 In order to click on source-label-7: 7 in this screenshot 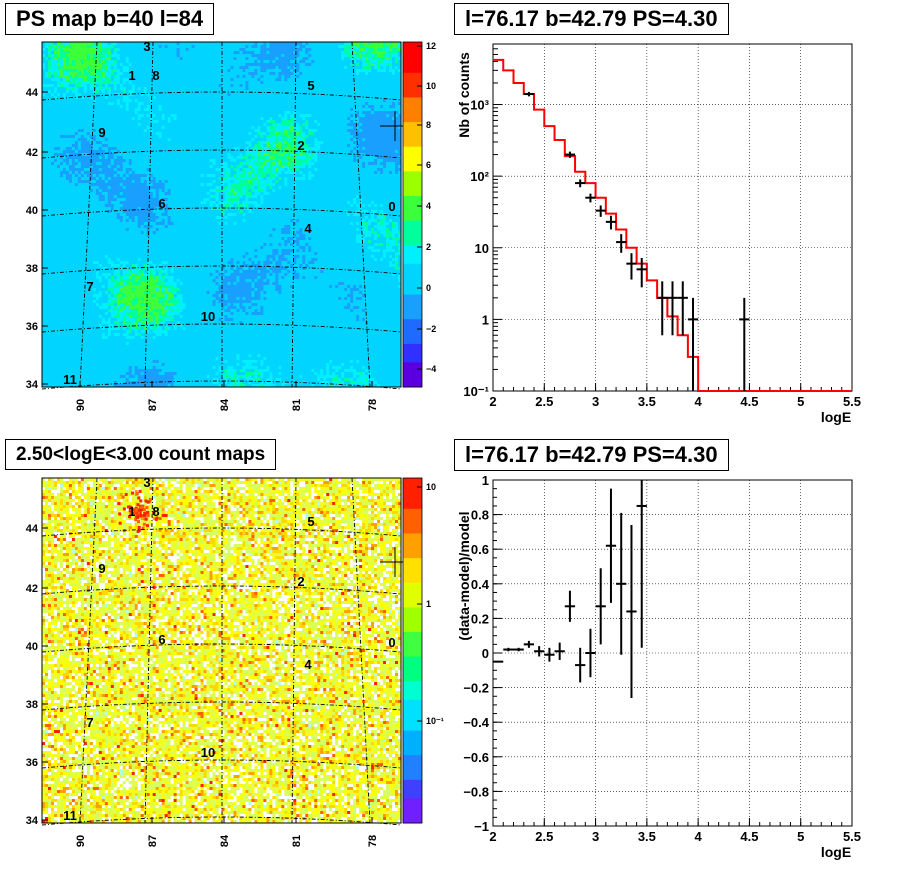, I will do `click(89, 722)`.